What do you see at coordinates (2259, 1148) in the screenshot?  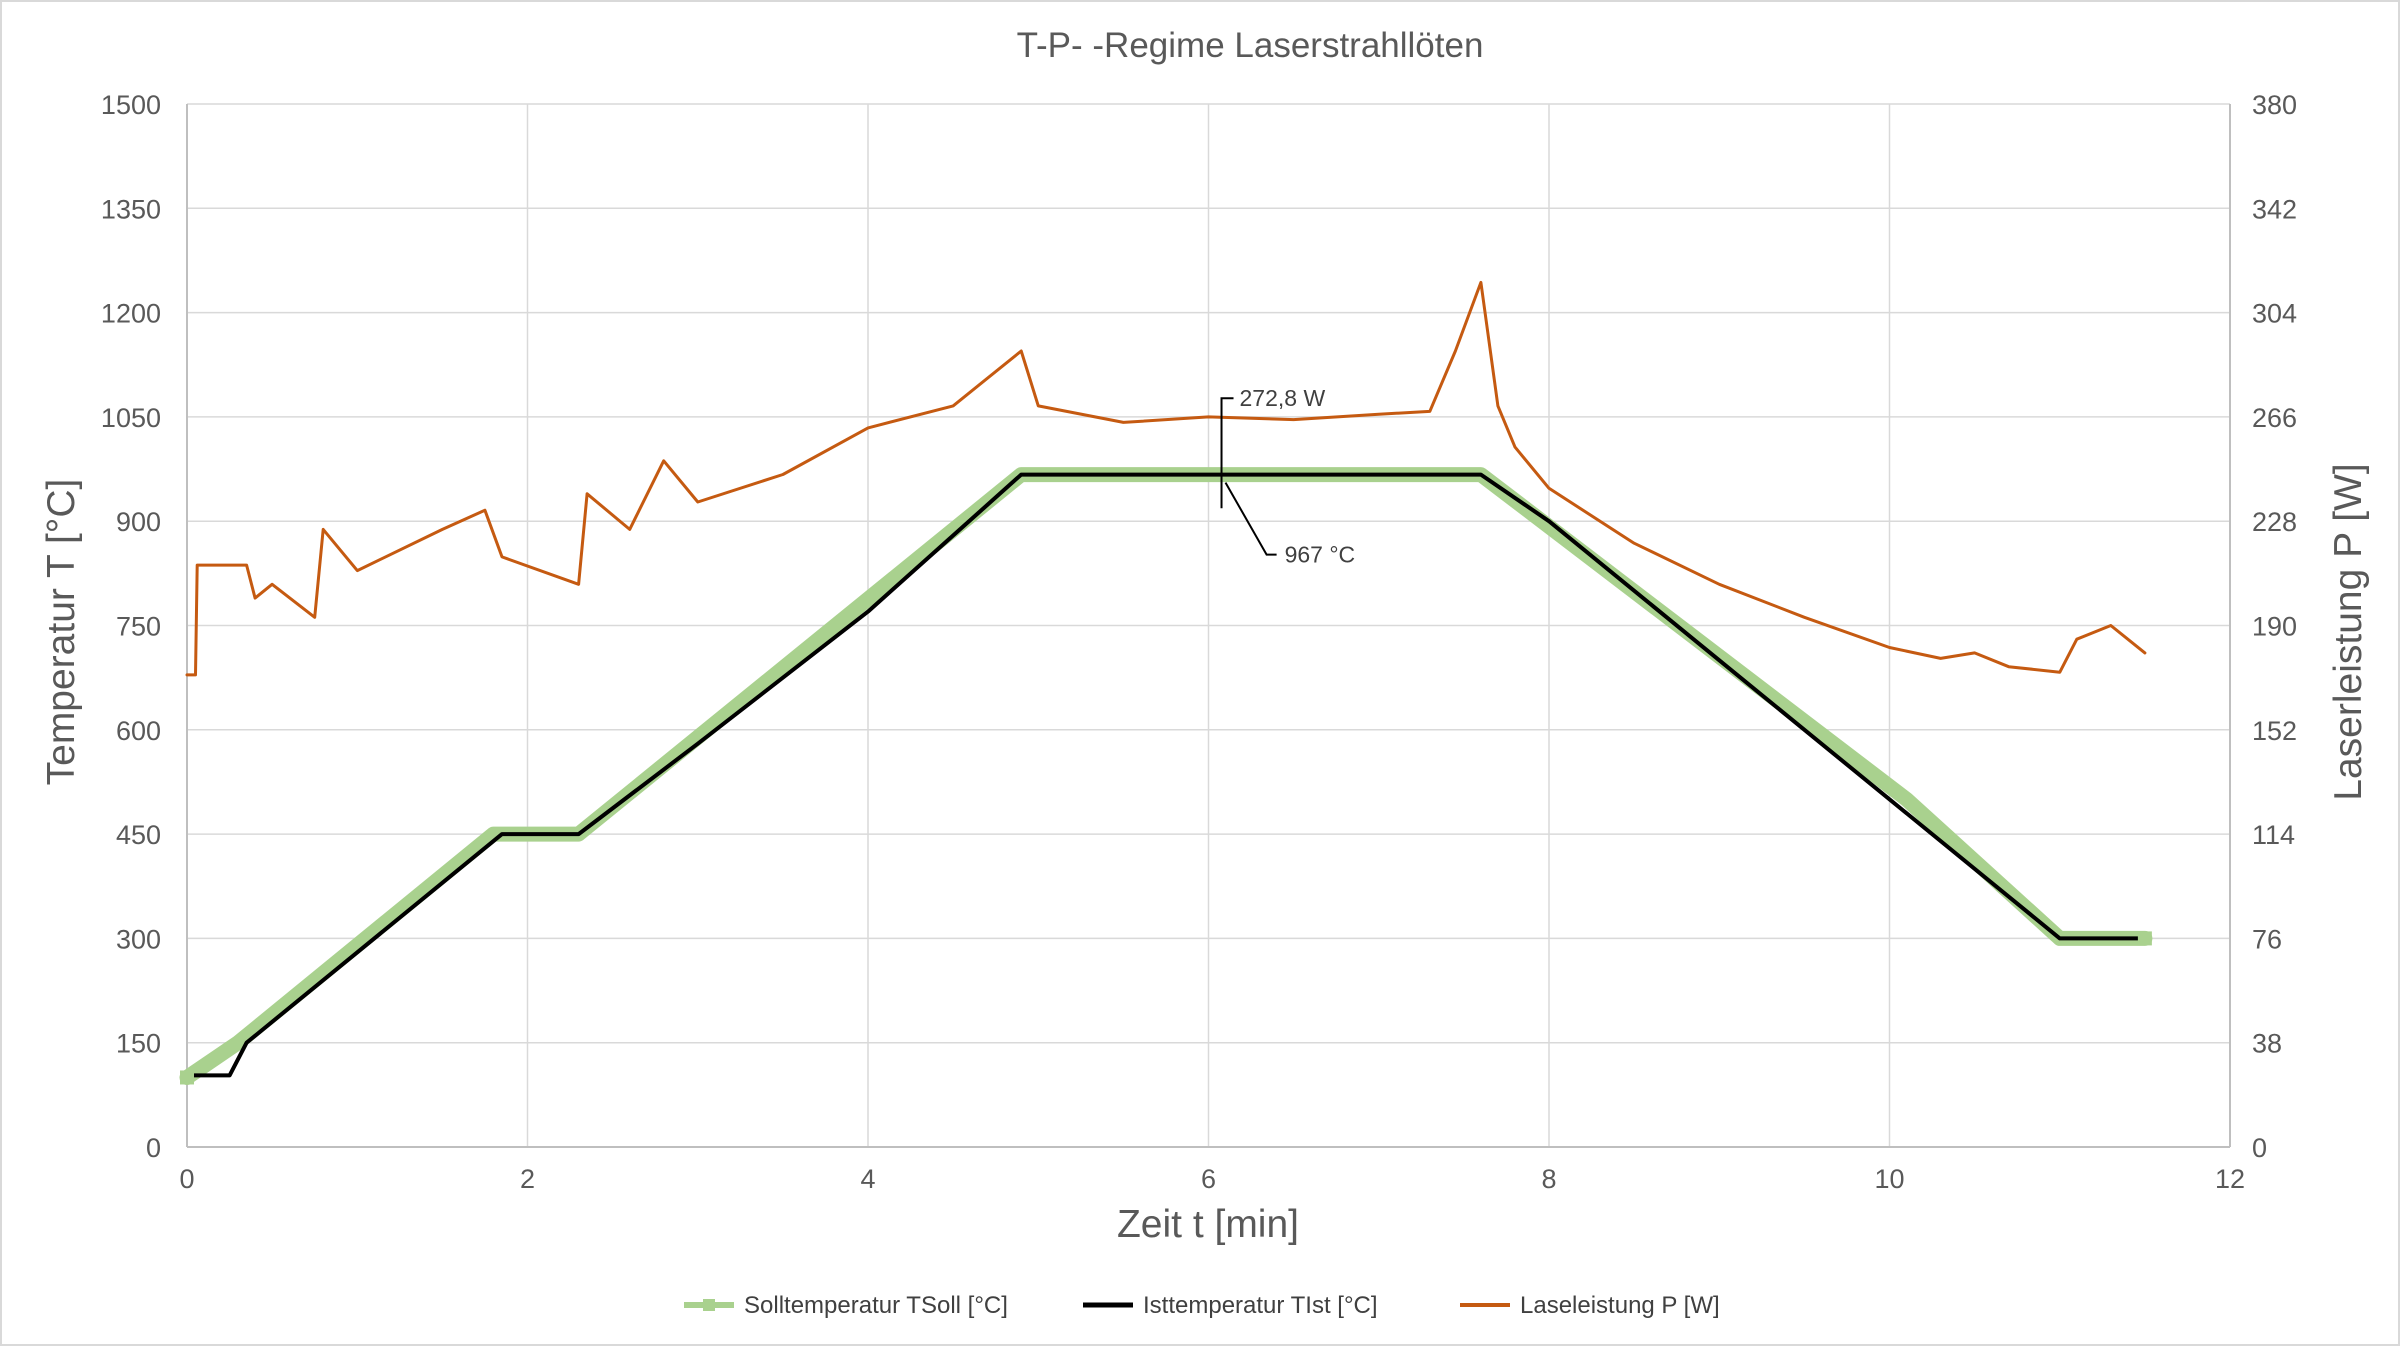 I see `y2-tick-label: 0` at bounding box center [2259, 1148].